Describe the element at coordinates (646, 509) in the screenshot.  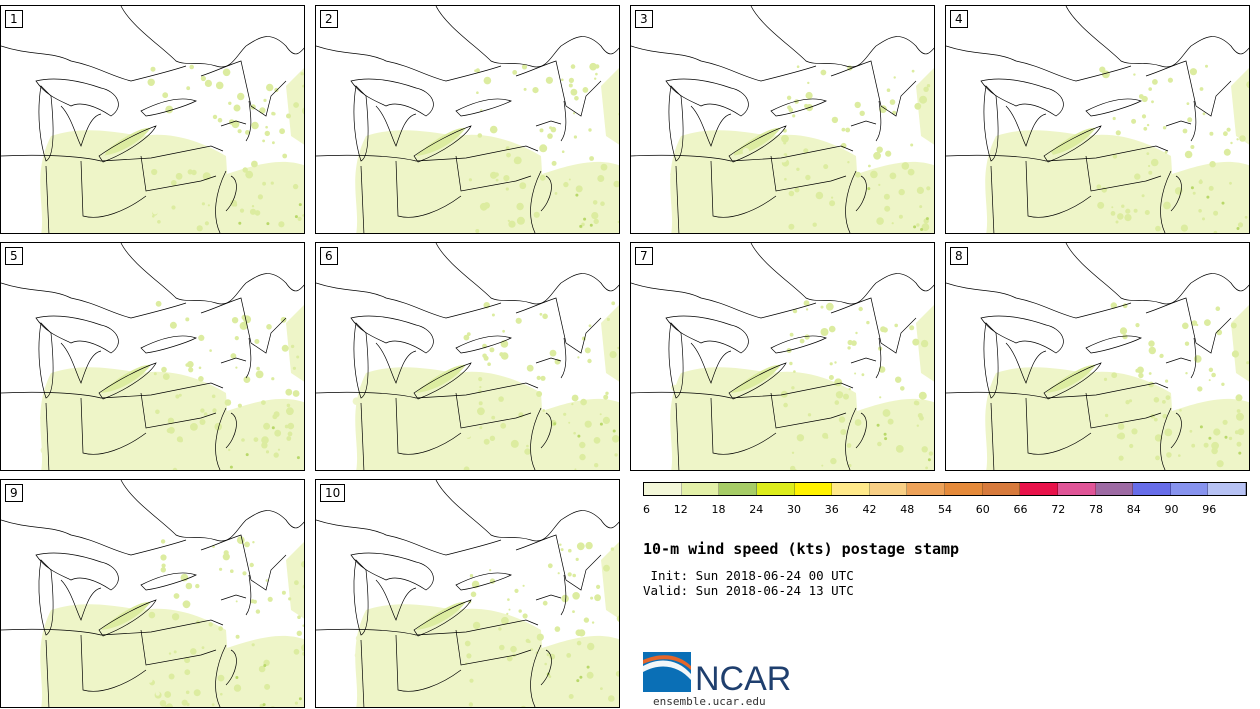
I see `colorbar-tick: 6` at that location.